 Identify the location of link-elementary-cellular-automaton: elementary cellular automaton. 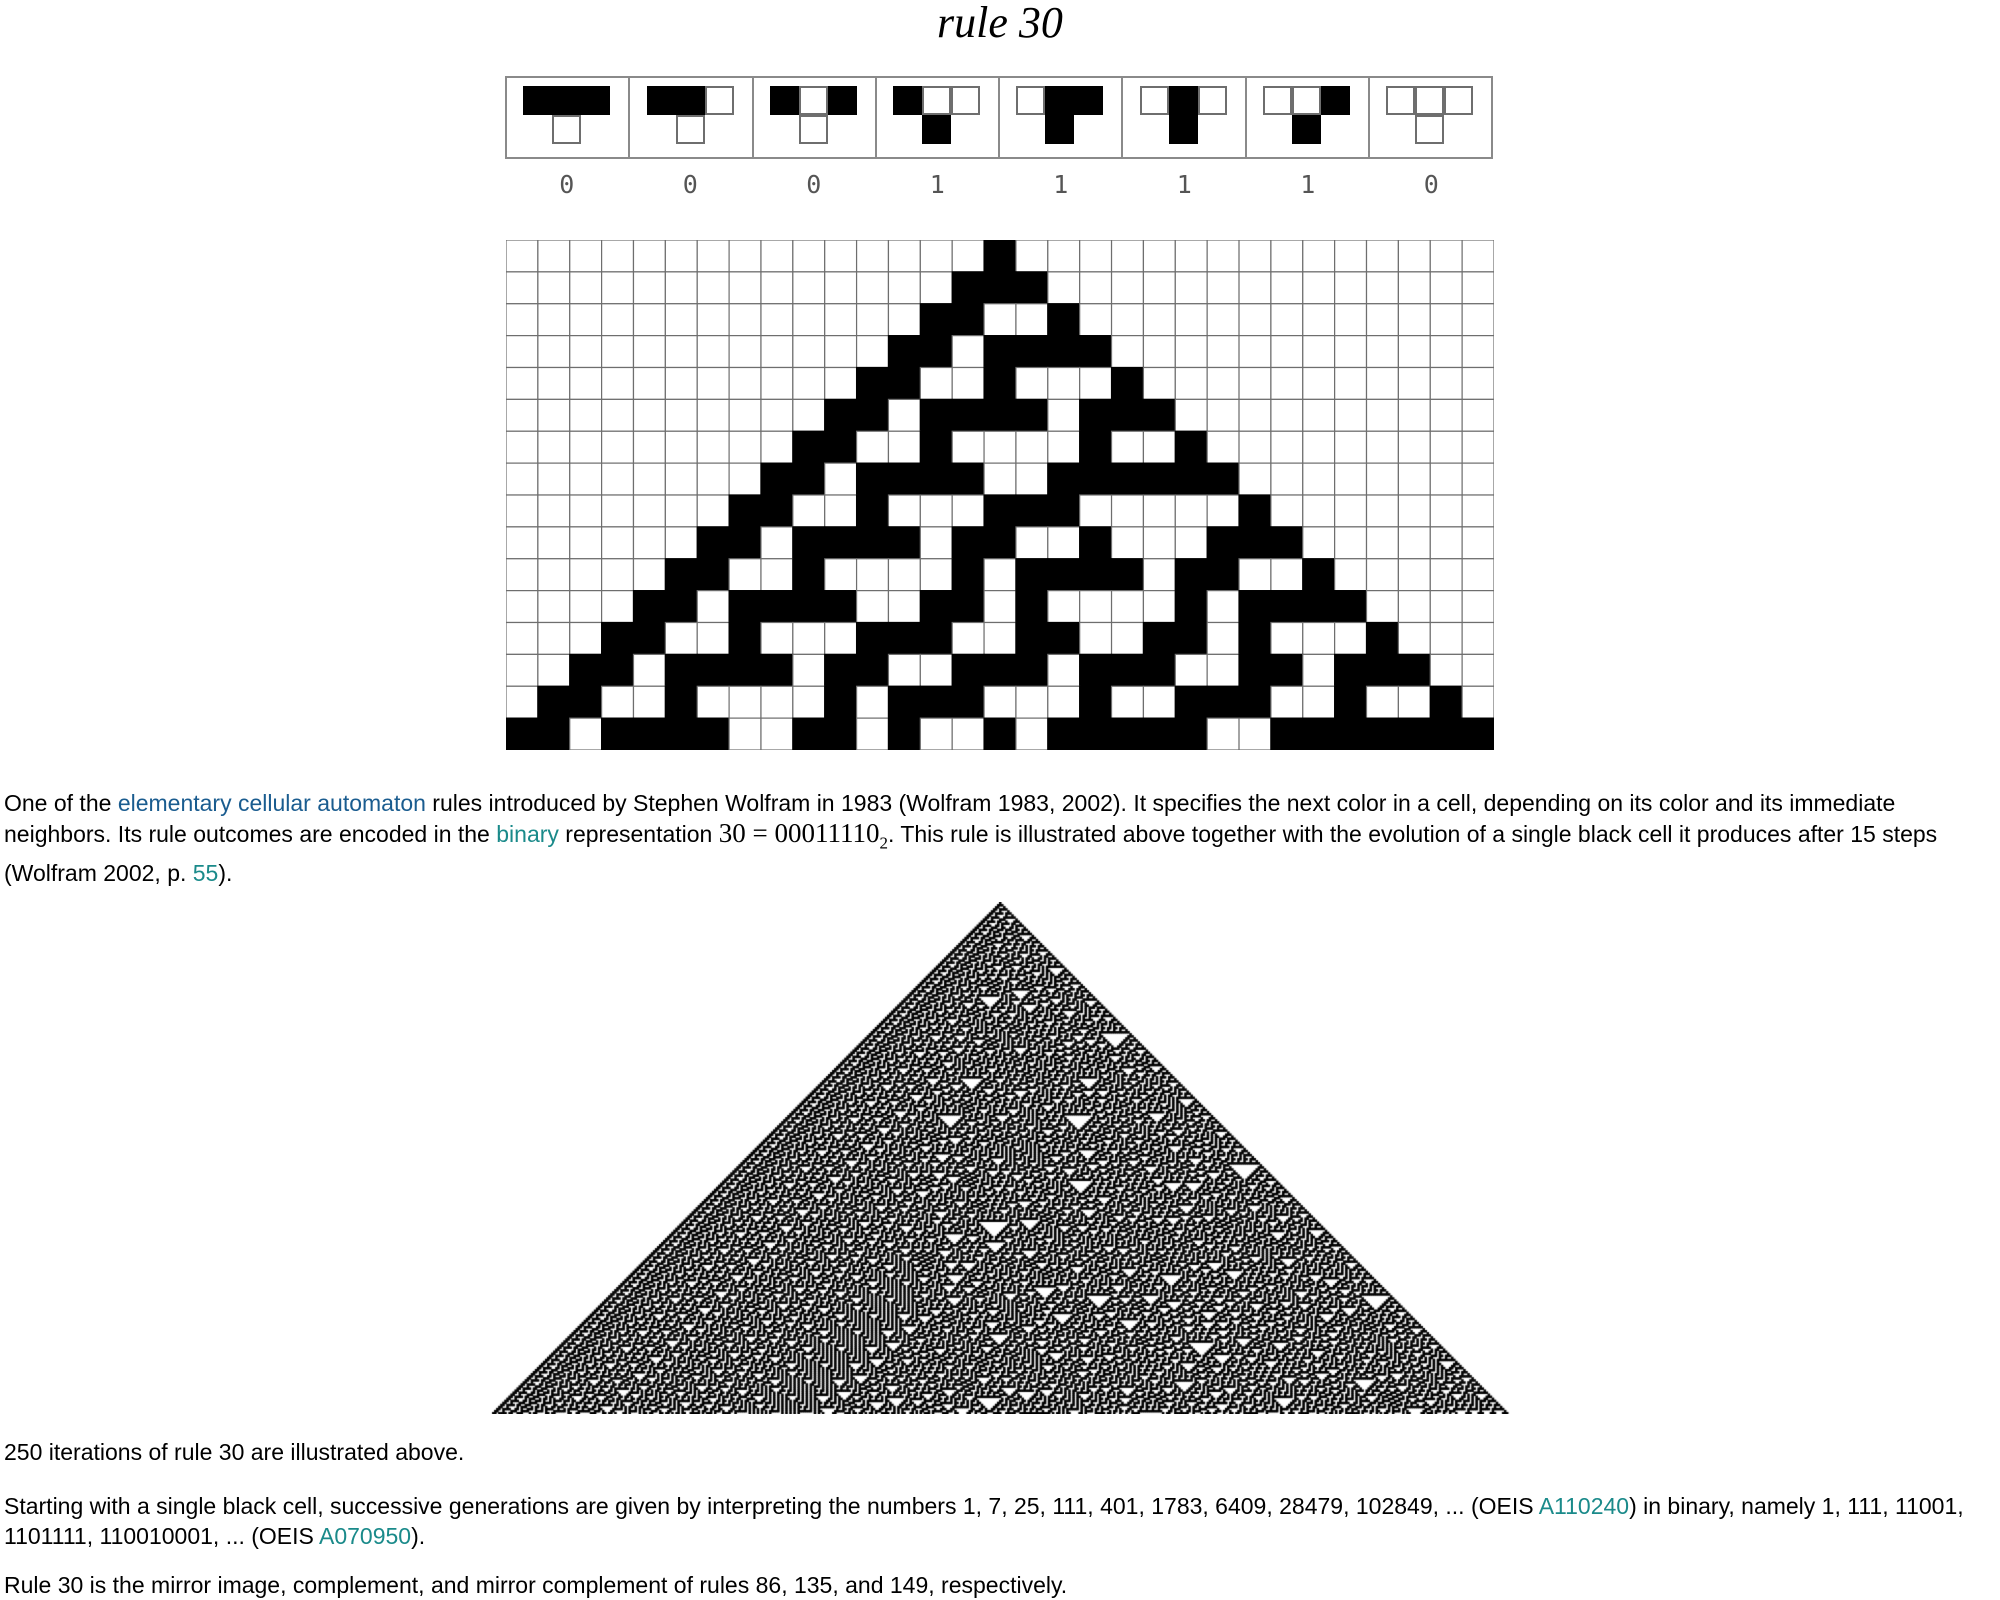
(271, 803).